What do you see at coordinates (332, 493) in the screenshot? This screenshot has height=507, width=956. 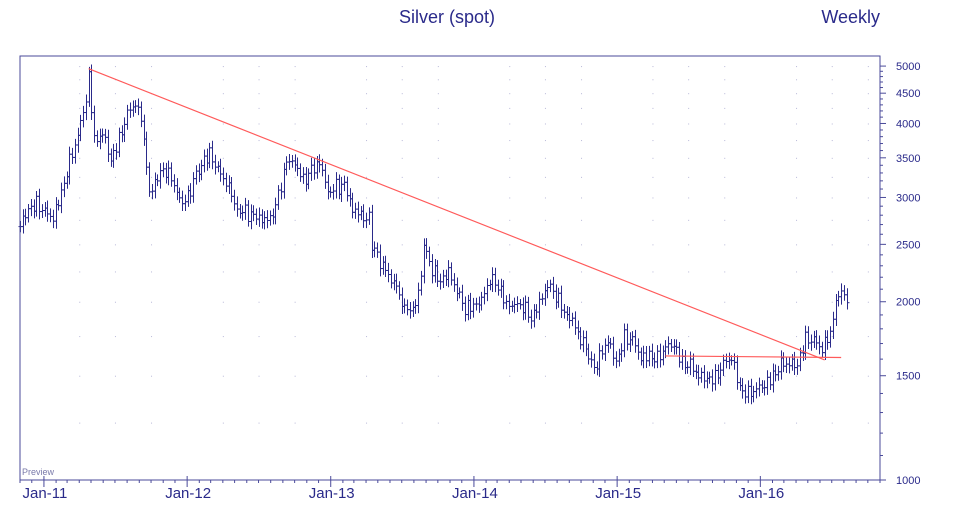 I see `x-tick-label: Jan-13` at bounding box center [332, 493].